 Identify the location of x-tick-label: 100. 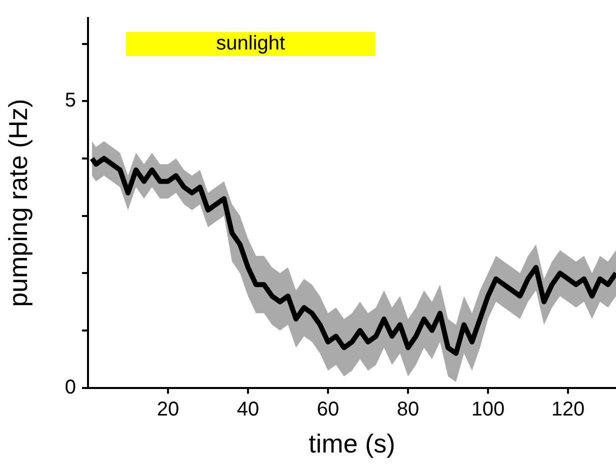
(488, 409).